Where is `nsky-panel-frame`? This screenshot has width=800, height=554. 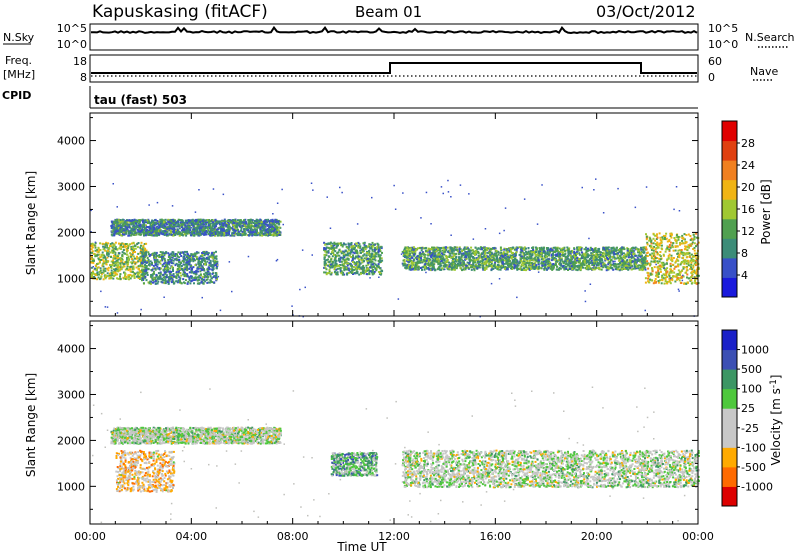 nsky-panel-frame is located at coordinates (394, 37).